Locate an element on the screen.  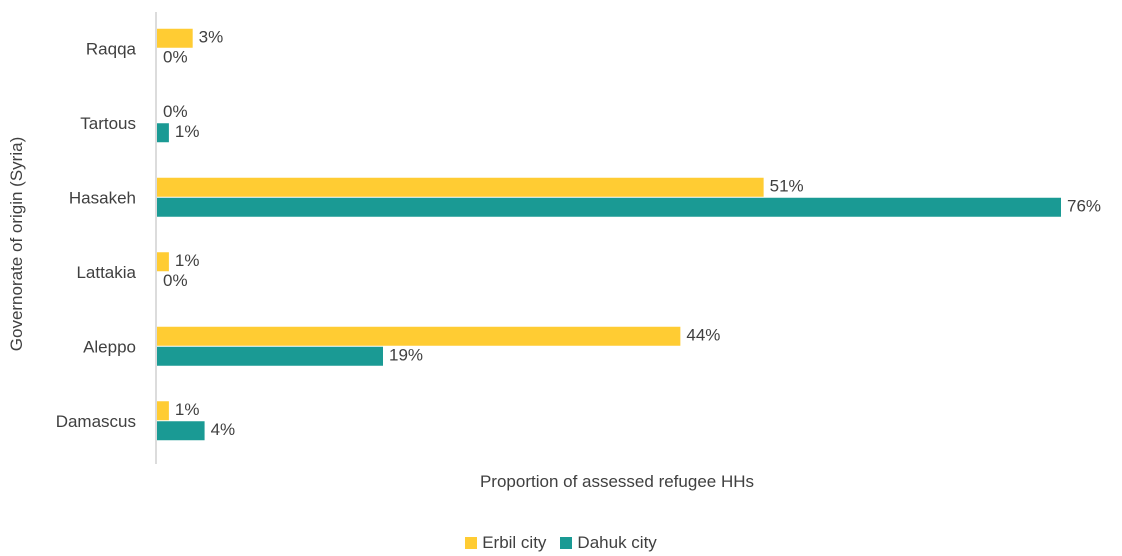
x-axis-title: Proportion of assessed refugee HHs is located at coordinates (617, 481).